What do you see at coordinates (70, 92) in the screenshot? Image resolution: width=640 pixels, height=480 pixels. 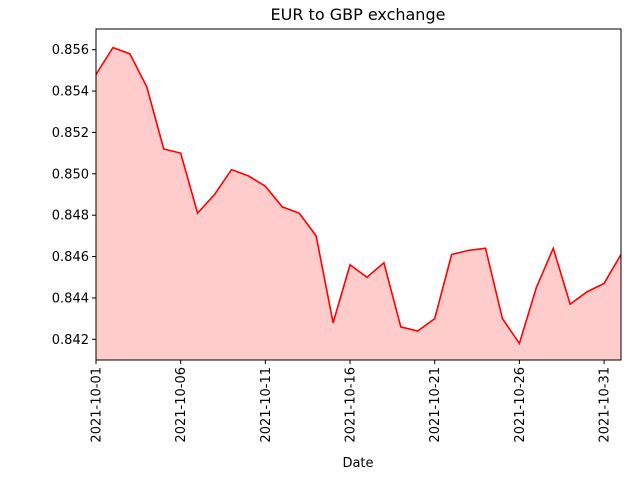 I see `y-tick-label: 0.854` at bounding box center [70, 92].